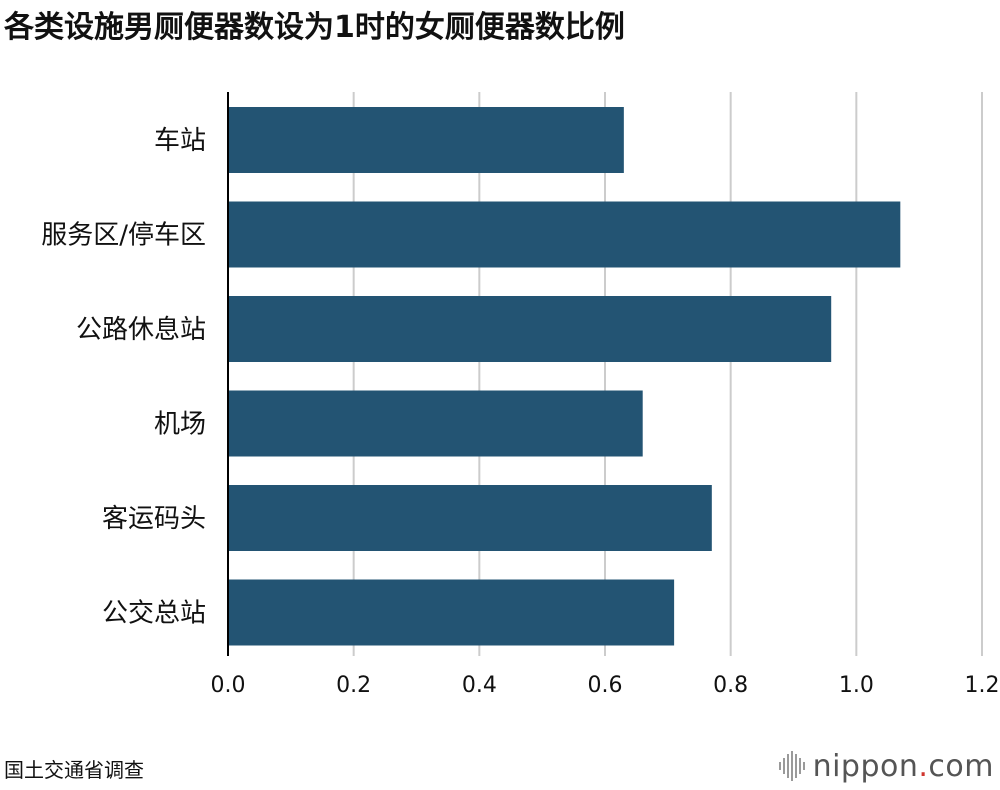 The width and height of the screenshot is (1000, 790). I want to click on category-label: 车站, so click(180, 141).